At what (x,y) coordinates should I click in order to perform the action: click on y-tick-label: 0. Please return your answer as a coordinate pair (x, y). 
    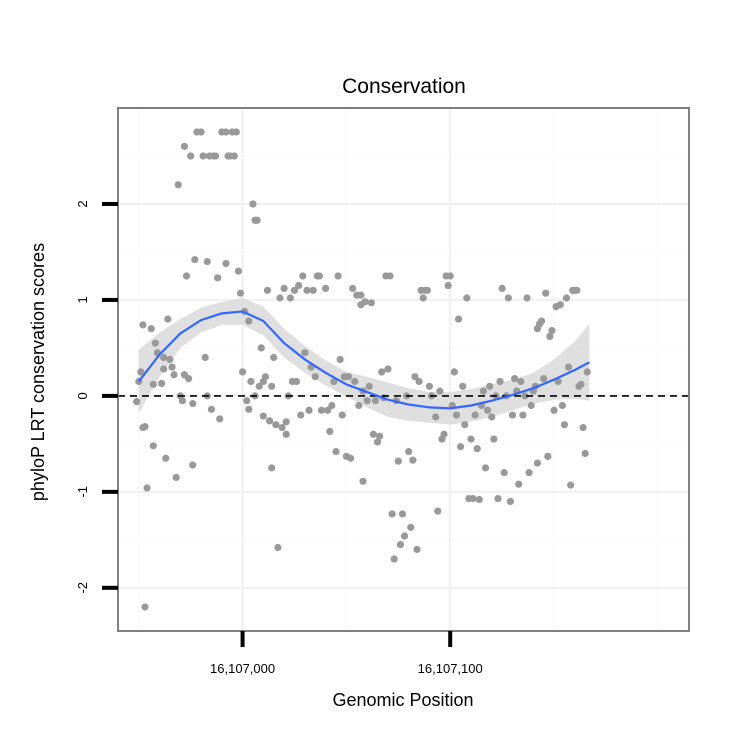
    Looking at the image, I should click on (82, 395).